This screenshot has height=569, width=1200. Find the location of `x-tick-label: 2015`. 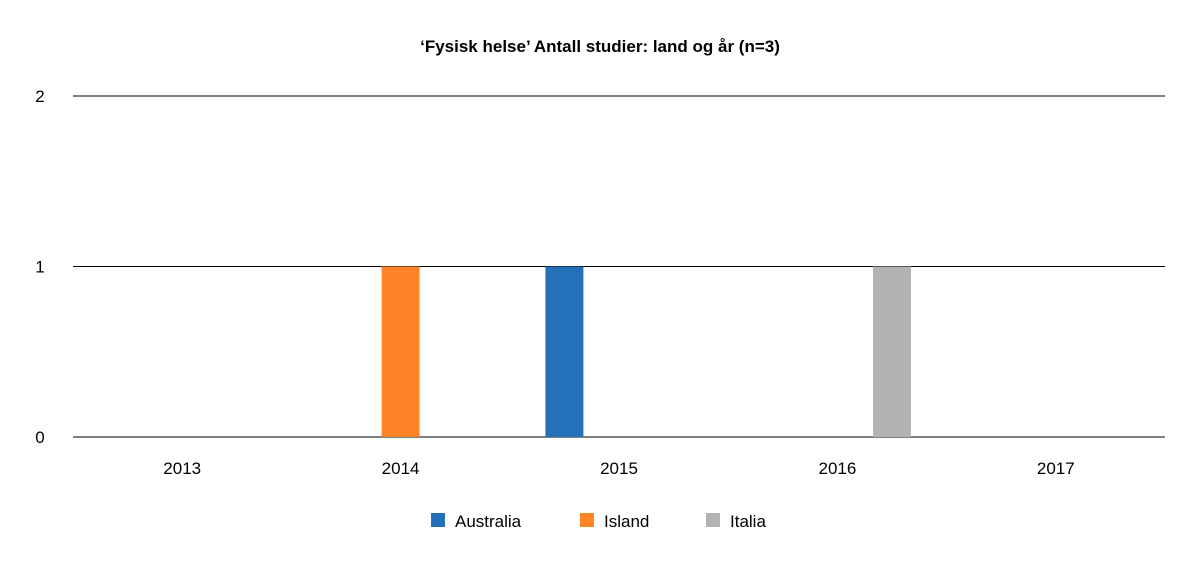

x-tick-label: 2015 is located at coordinates (619, 468).